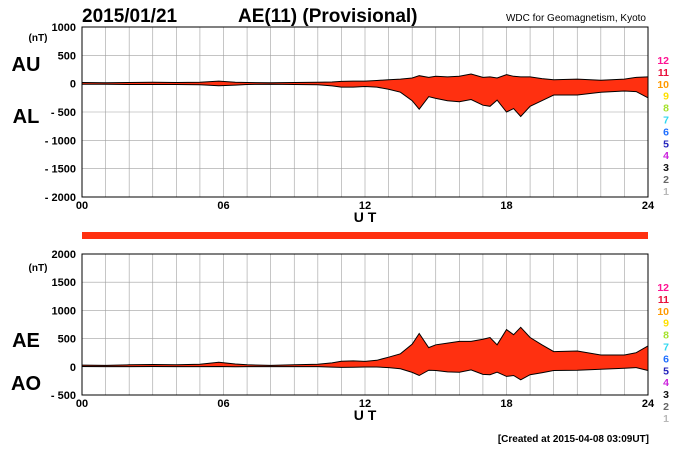 Image resolution: width=700 pixels, height=450 pixels. What do you see at coordinates (60, 198) in the screenshot?
I see `y-tick-label: - 2000` at bounding box center [60, 198].